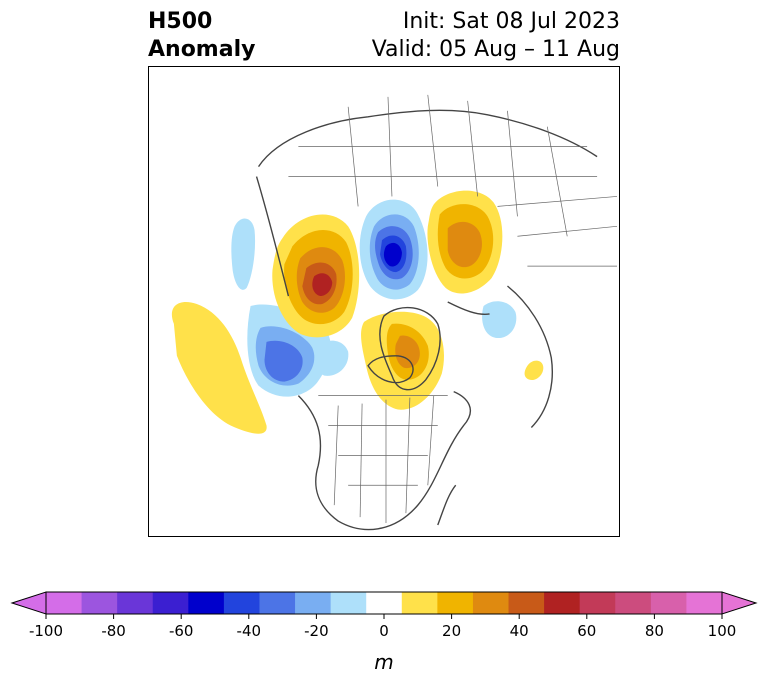 Image resolution: width=768 pixels, height=686 pixels. What do you see at coordinates (316, 276) in the screenshot?
I see `alaska-yukon-ridge` at bounding box center [316, 276].